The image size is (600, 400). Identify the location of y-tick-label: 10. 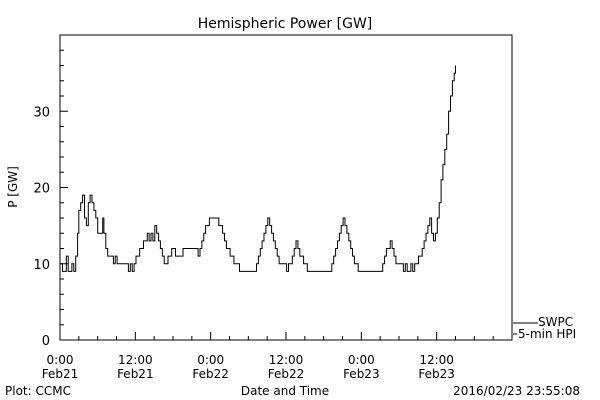
(41, 265).